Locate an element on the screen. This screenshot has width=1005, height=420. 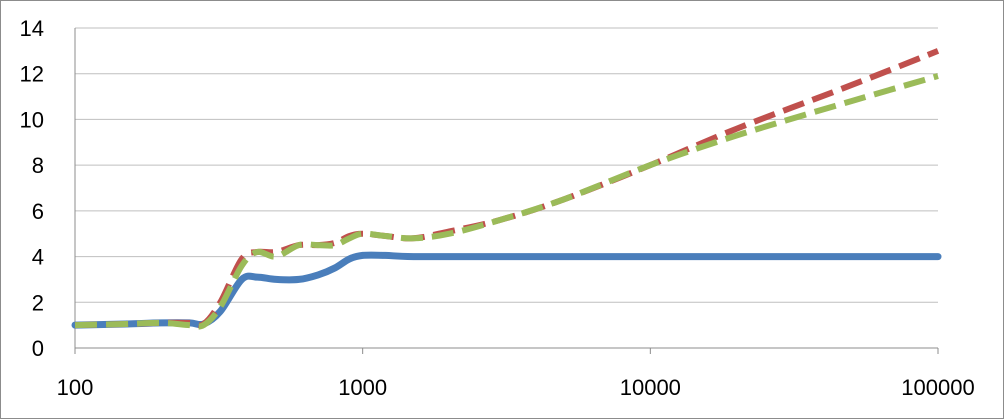
y-tick-label: 12 is located at coordinates (32, 74).